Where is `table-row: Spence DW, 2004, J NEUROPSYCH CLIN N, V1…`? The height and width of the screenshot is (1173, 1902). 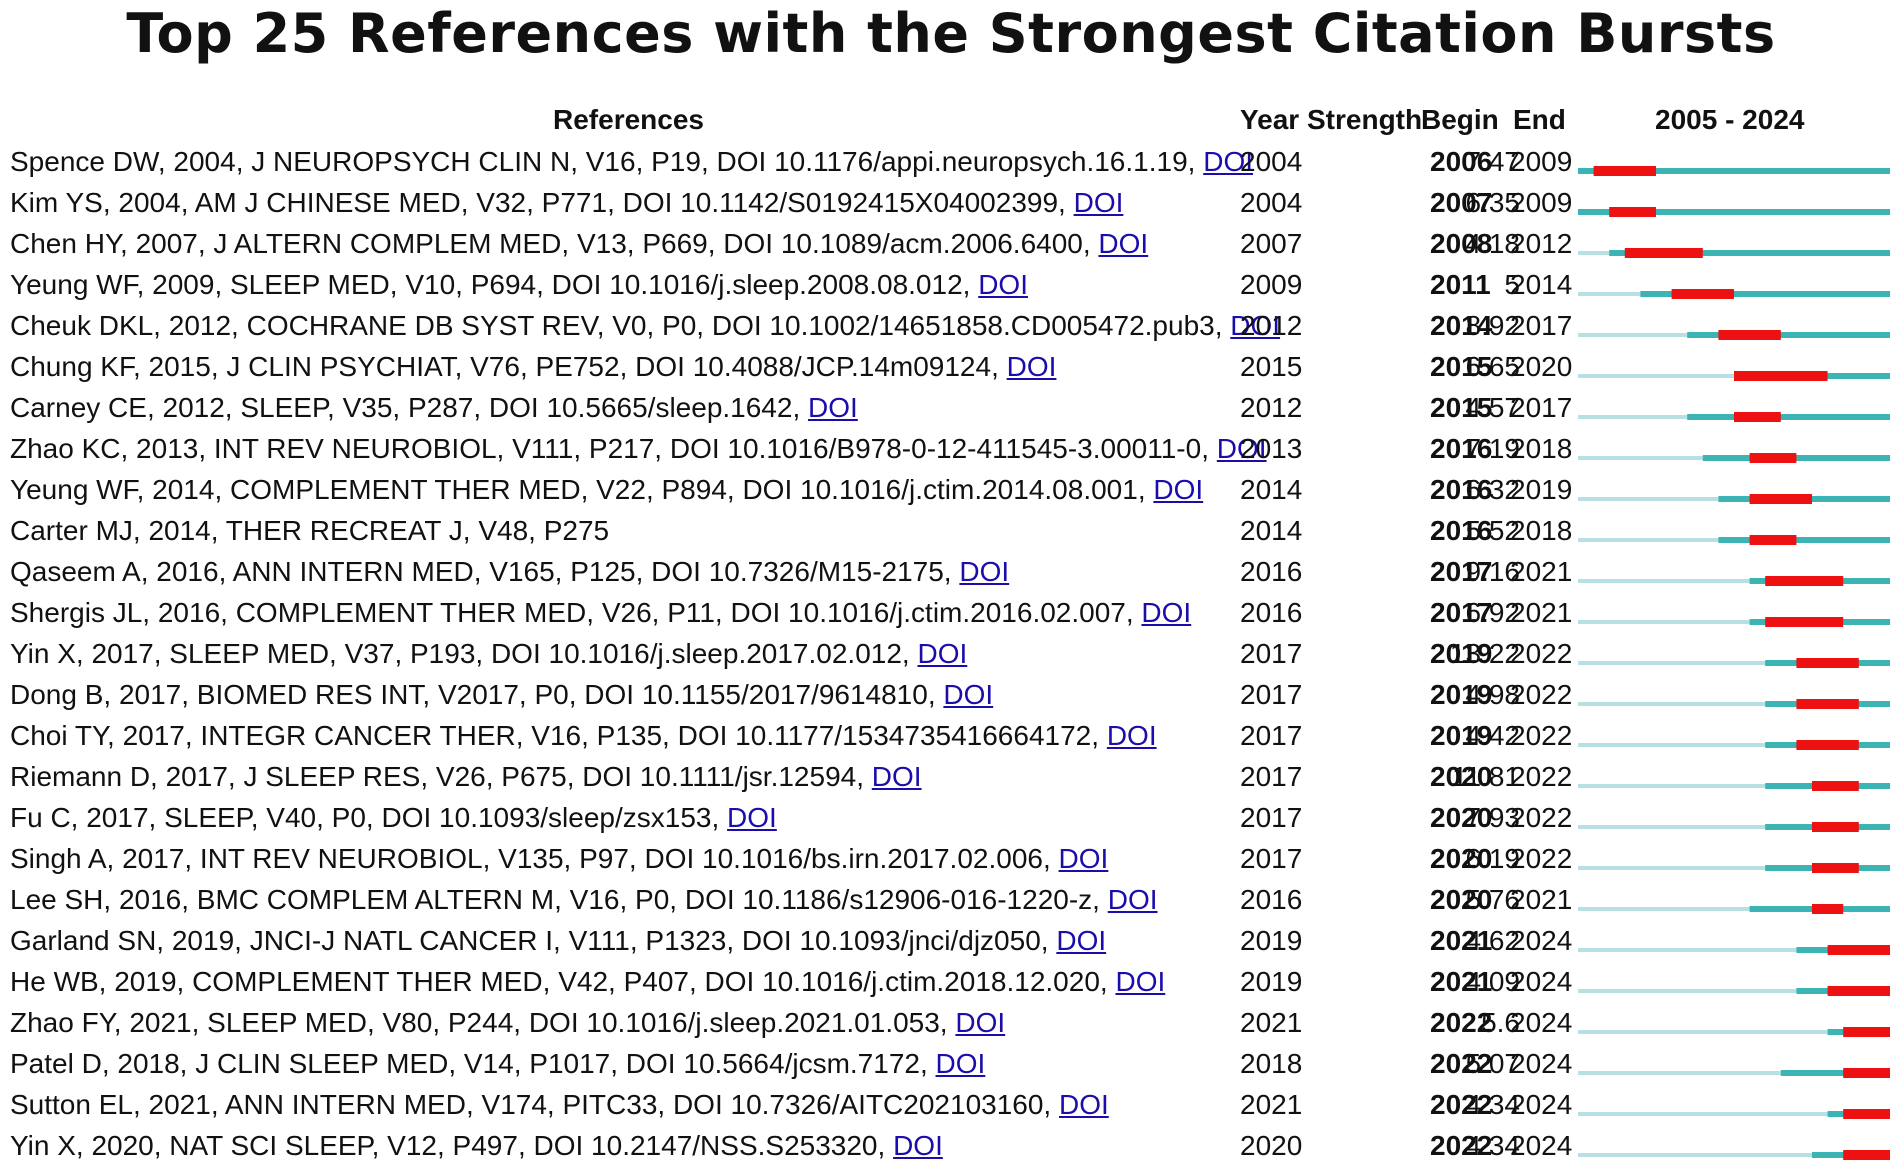
table-row: Spence DW, 2004, J NEUROPSYCH CLIN N, V1… is located at coordinates (951, 161).